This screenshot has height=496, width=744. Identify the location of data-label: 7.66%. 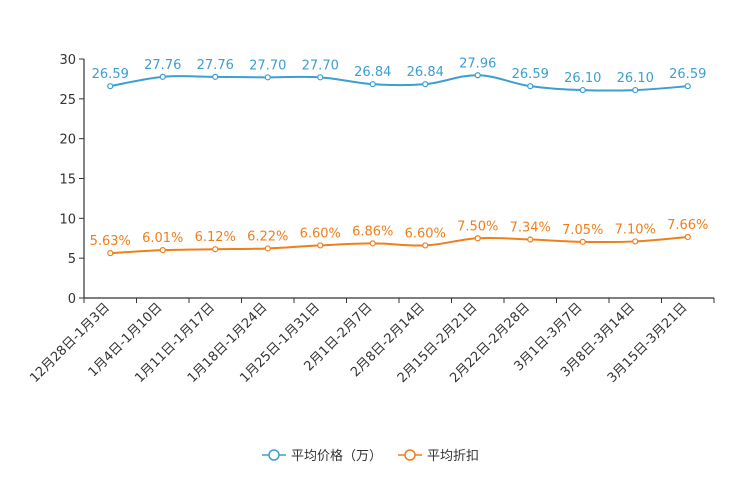
(687, 225).